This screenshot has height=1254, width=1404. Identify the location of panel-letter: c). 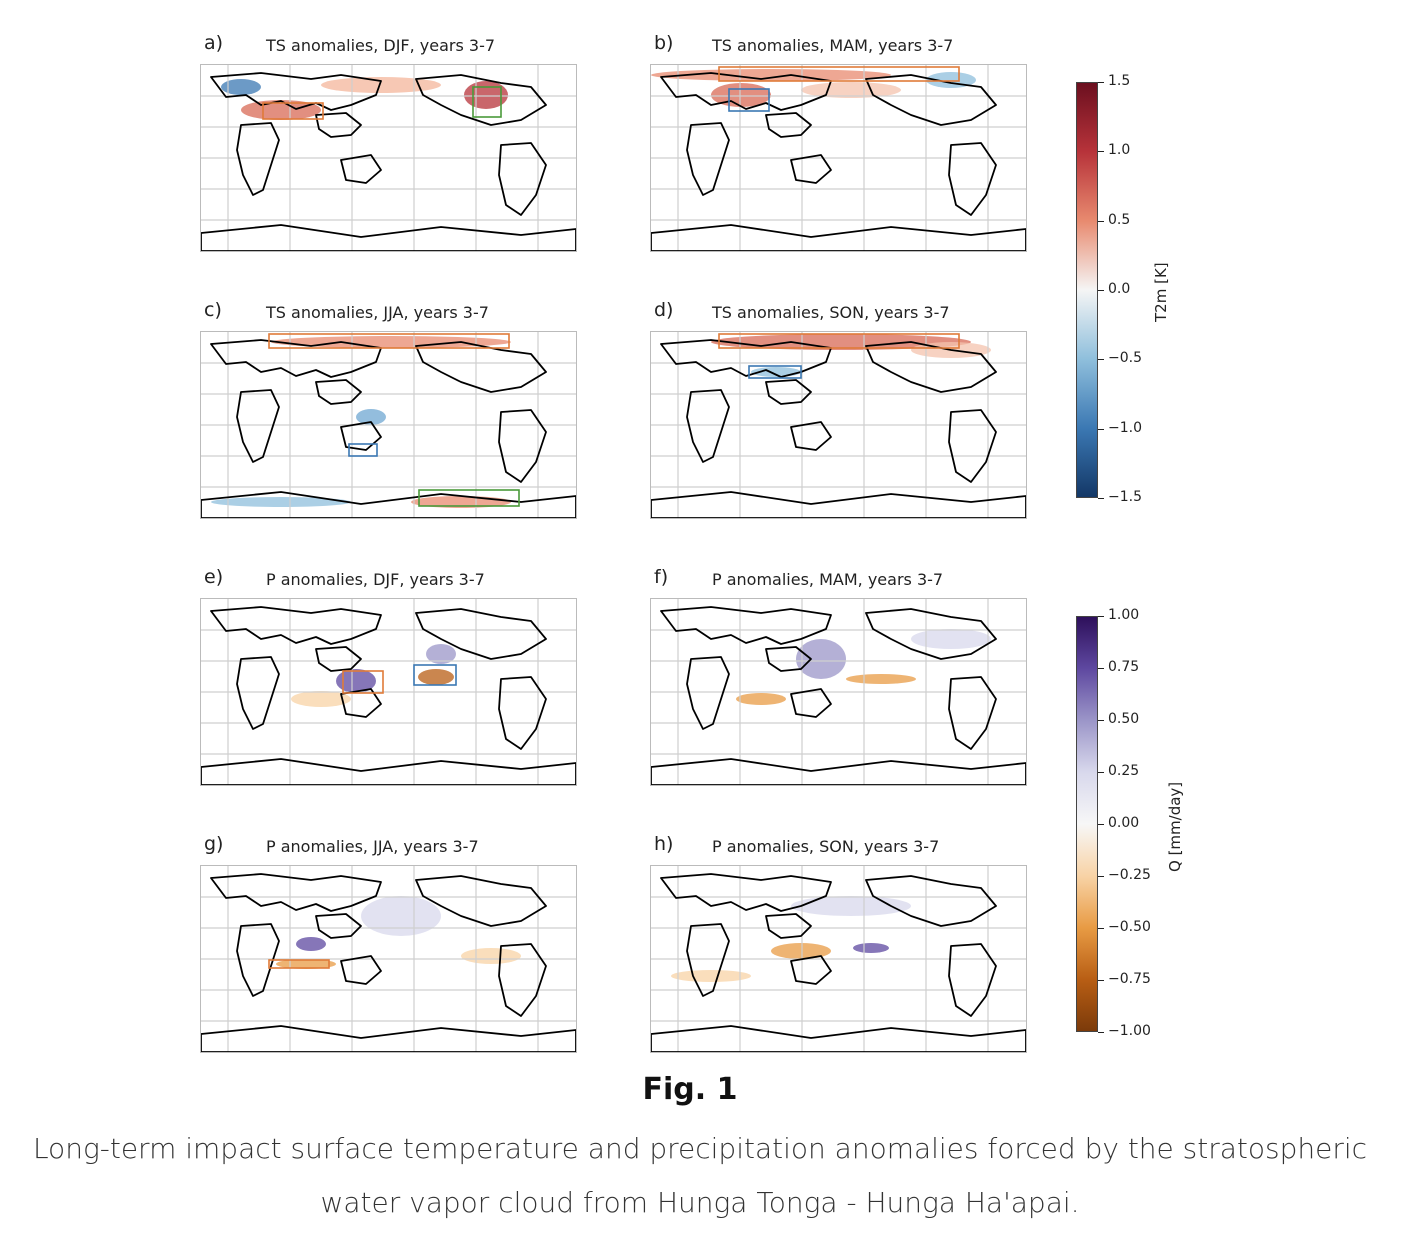
(213, 310).